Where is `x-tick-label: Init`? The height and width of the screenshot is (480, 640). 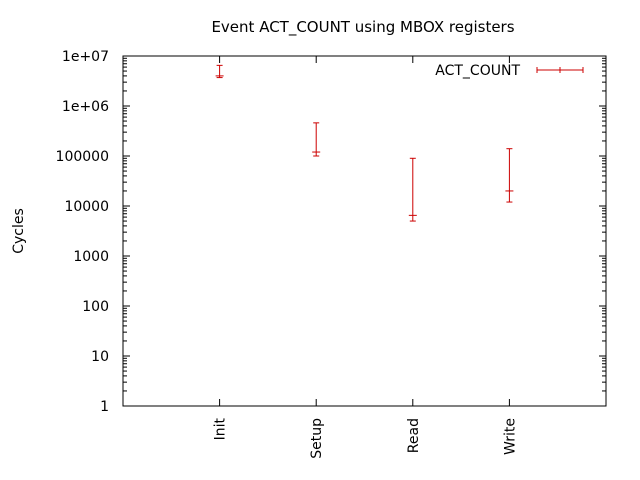
x-tick-label: Init is located at coordinates (221, 428).